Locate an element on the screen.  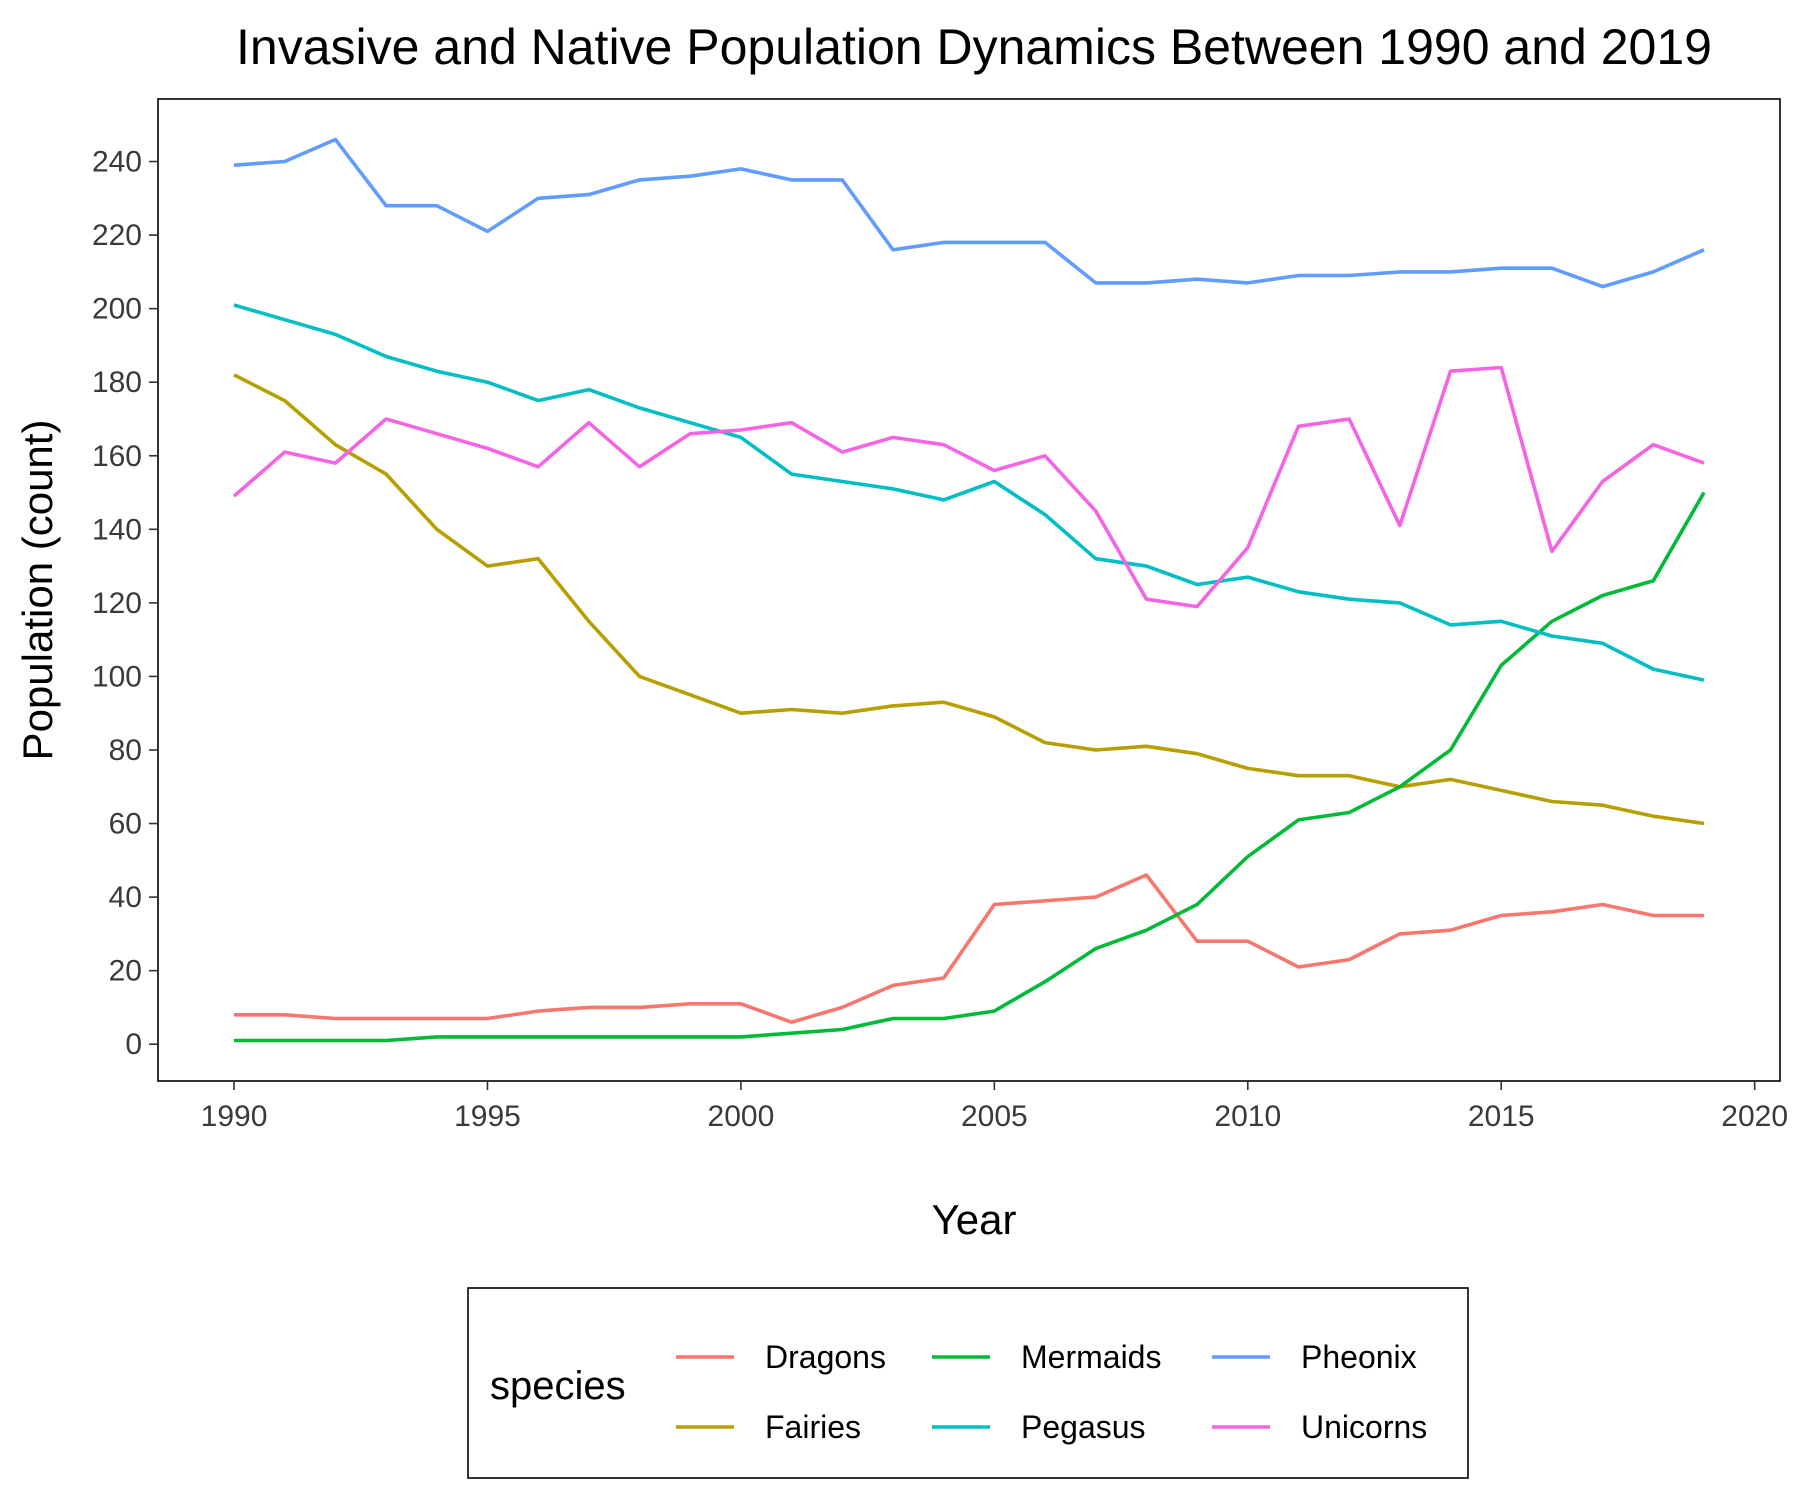
y-axis-title: Population (count) is located at coordinates (37, 590).